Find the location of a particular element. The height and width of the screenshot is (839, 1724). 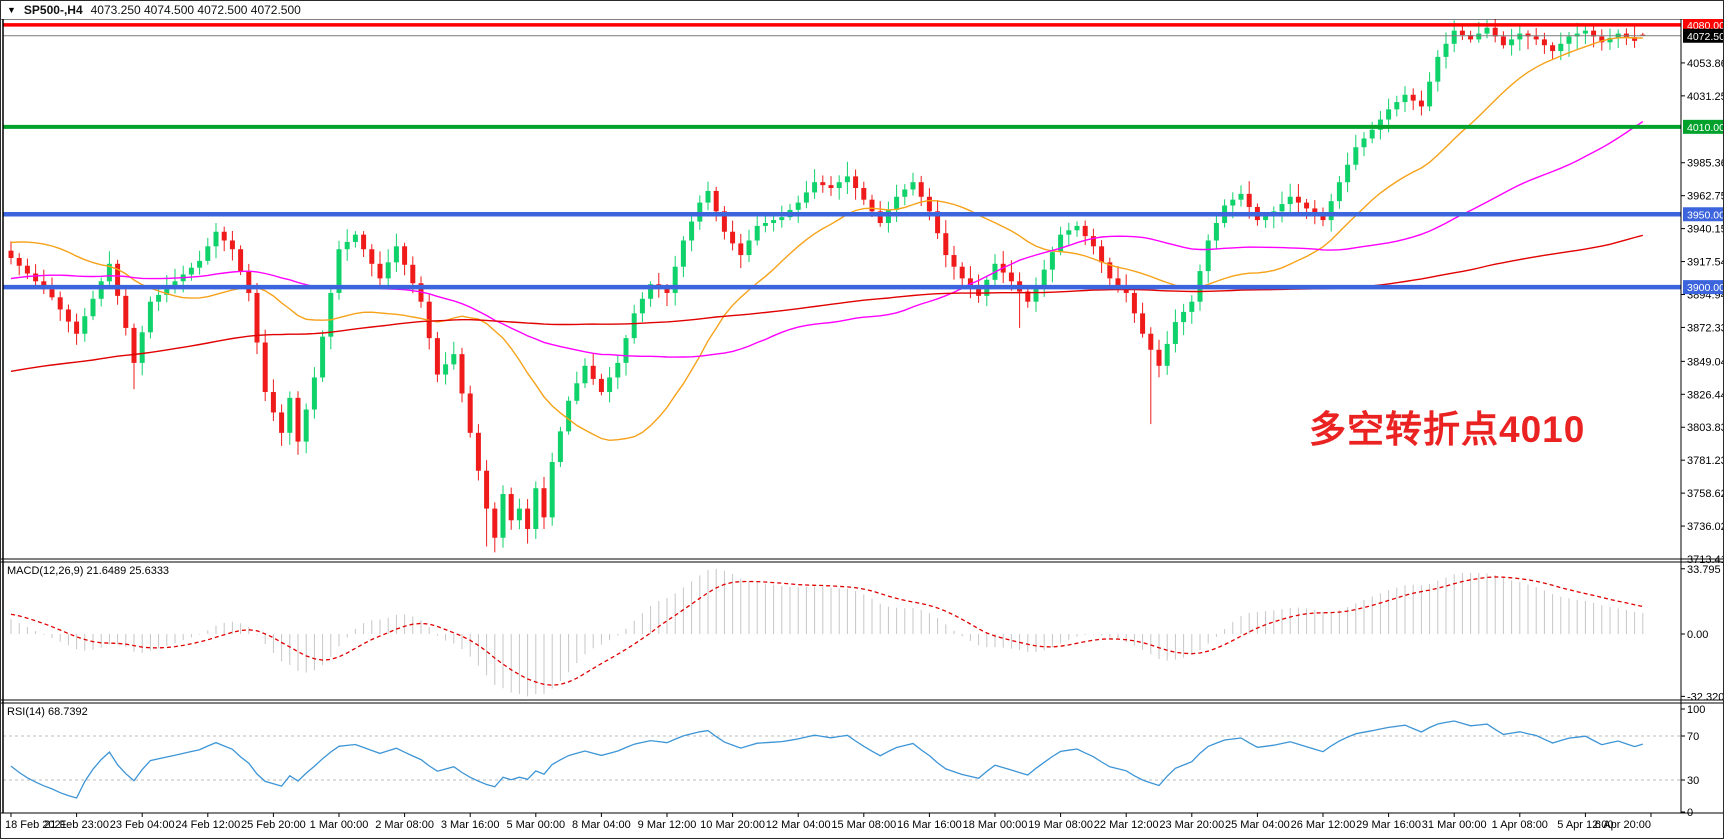

svg-text: 4010.000 is located at coordinates (1705, 128).